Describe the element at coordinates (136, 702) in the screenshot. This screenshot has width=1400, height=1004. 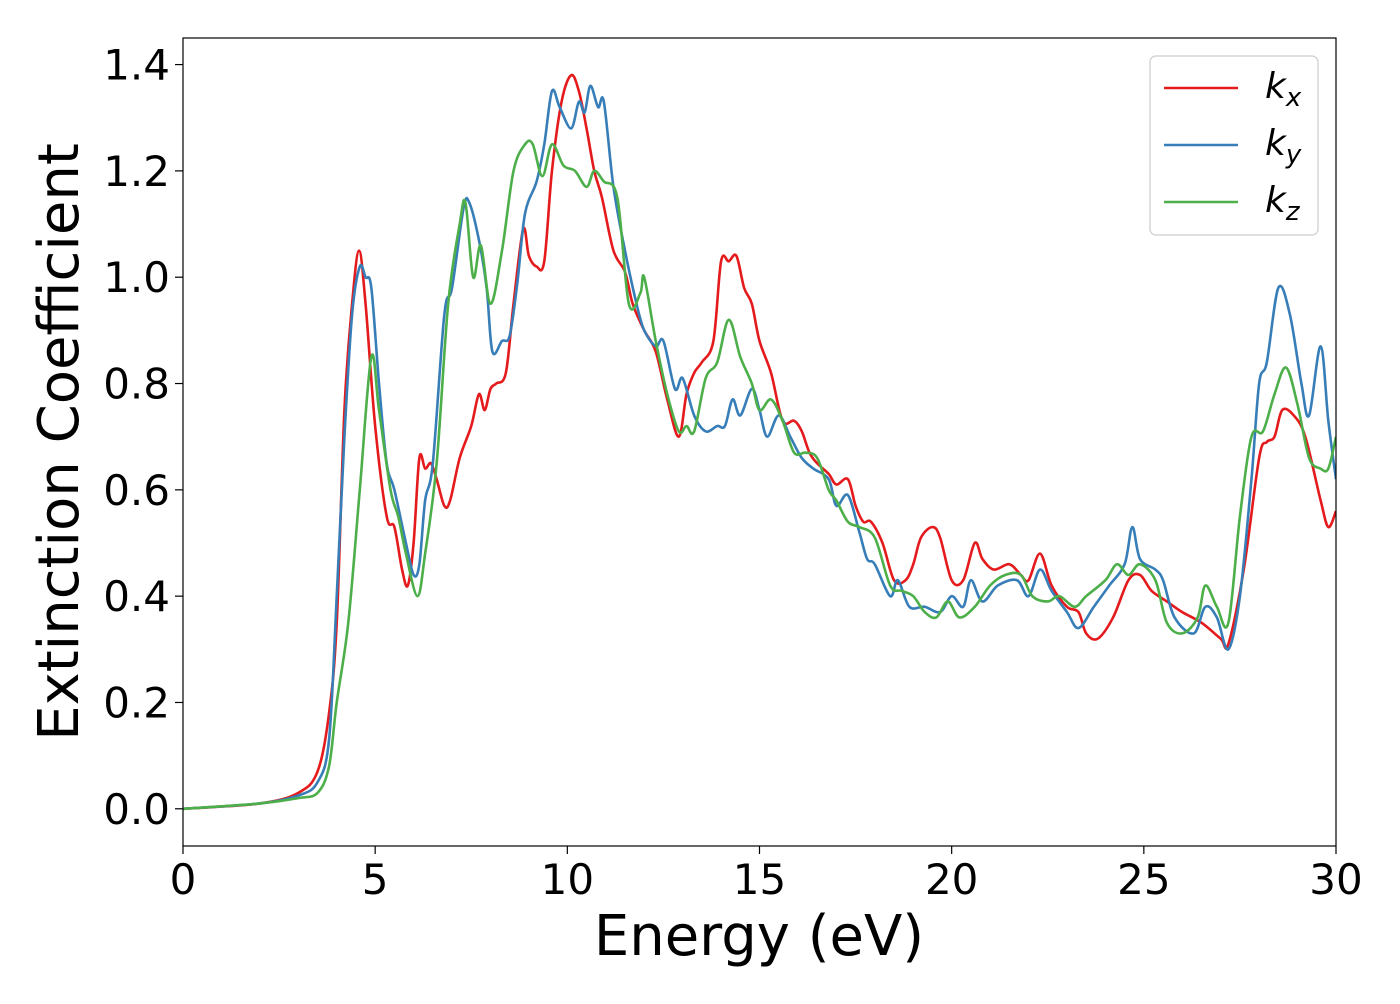
I see `y-tick-label: 0.2` at that location.